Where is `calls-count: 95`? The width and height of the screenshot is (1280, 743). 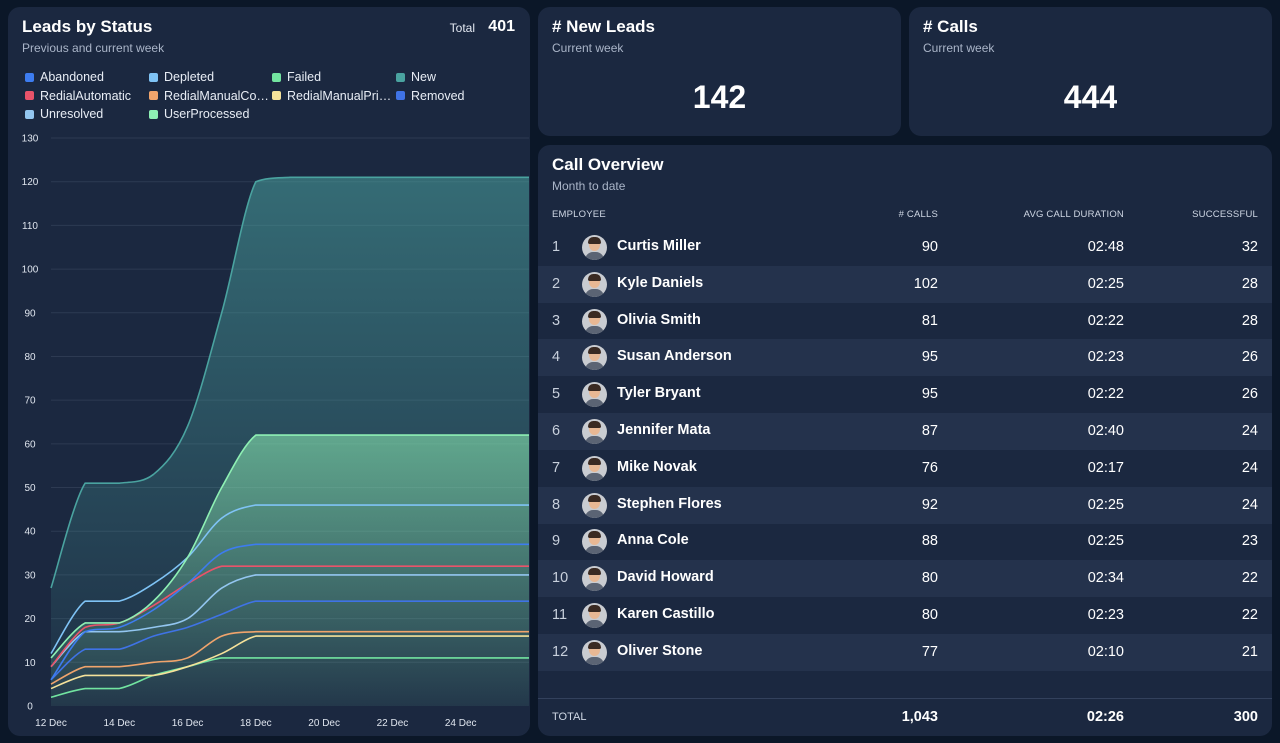 calls-count: 95 is located at coordinates (929, 394).